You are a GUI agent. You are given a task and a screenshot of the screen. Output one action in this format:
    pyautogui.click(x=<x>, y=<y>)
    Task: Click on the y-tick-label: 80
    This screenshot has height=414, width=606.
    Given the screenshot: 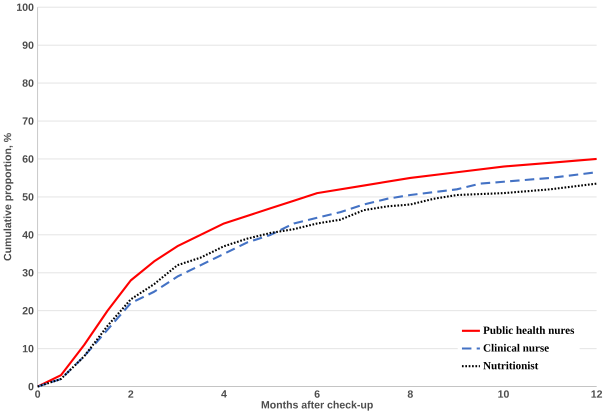 What is the action you would take?
    pyautogui.click(x=28, y=83)
    